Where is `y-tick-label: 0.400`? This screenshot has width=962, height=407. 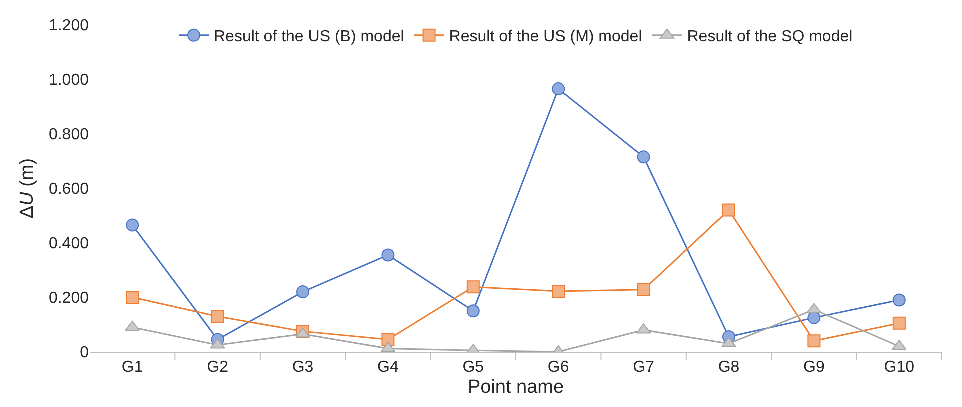
y-tick-label: 0.400 is located at coordinates (69, 244).